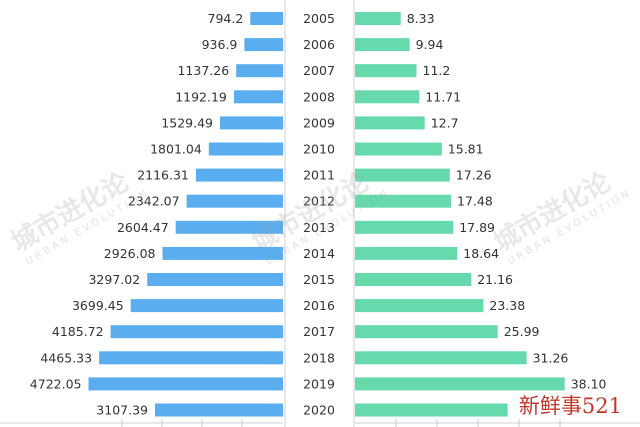 This screenshot has width=640, height=427. I want to click on left-bar-value-label: 1137.26, so click(203, 70).